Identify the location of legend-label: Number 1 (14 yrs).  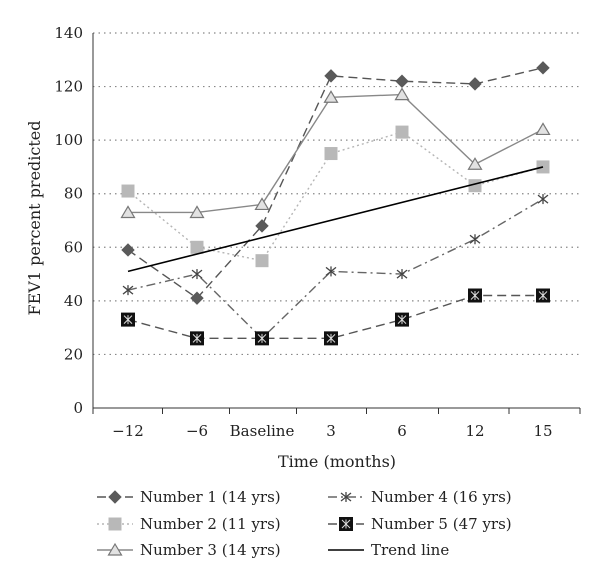
(210, 497).